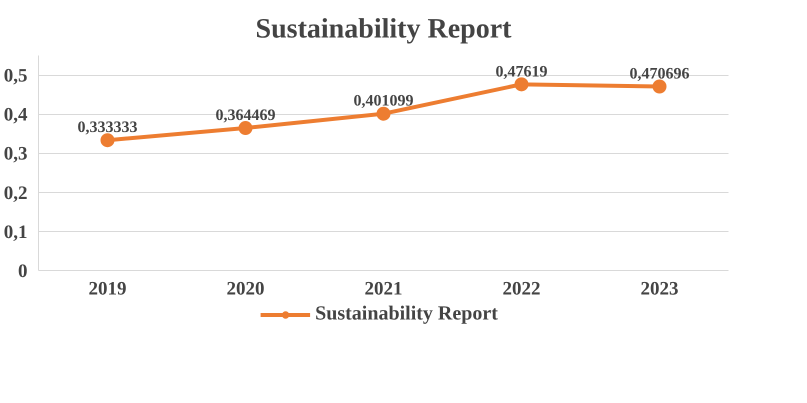 The height and width of the screenshot is (403, 807). Describe the element at coordinates (406, 314) in the screenshot. I see `legend-label: Sustainability Report` at that location.